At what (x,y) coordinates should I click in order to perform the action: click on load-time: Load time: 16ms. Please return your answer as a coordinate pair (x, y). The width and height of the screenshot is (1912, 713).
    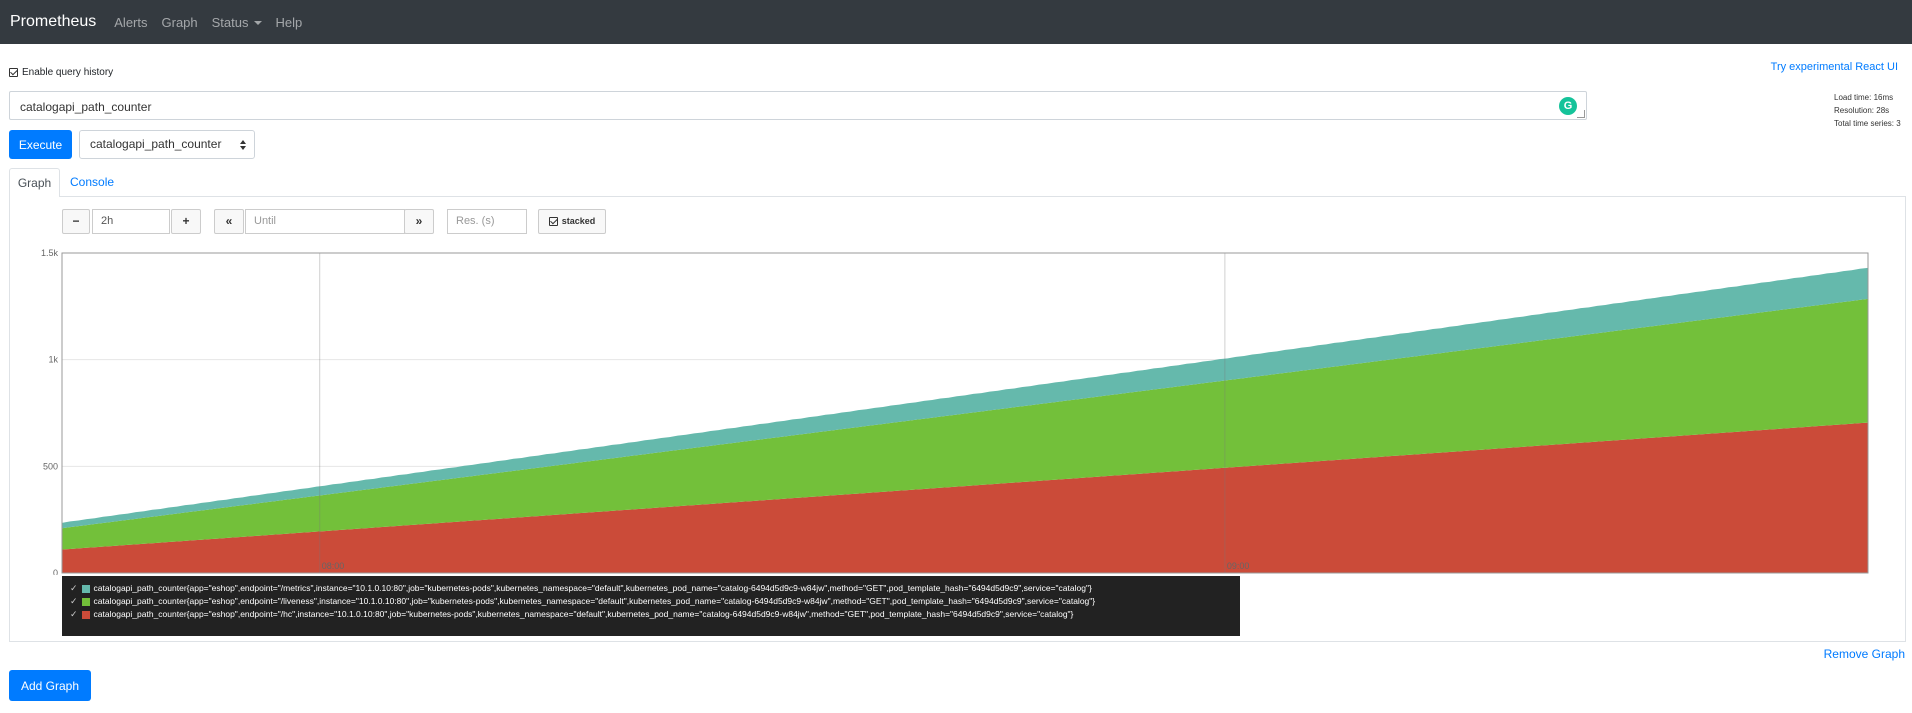
    Looking at the image, I should click on (1864, 97).